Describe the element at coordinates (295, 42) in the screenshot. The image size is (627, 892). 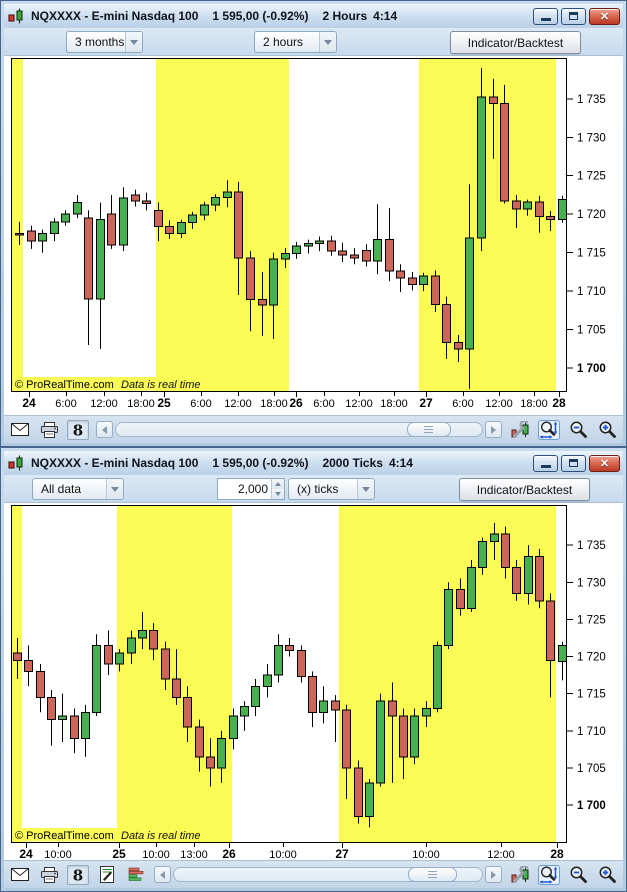
I see `timeframe-select: 2 hours` at that location.